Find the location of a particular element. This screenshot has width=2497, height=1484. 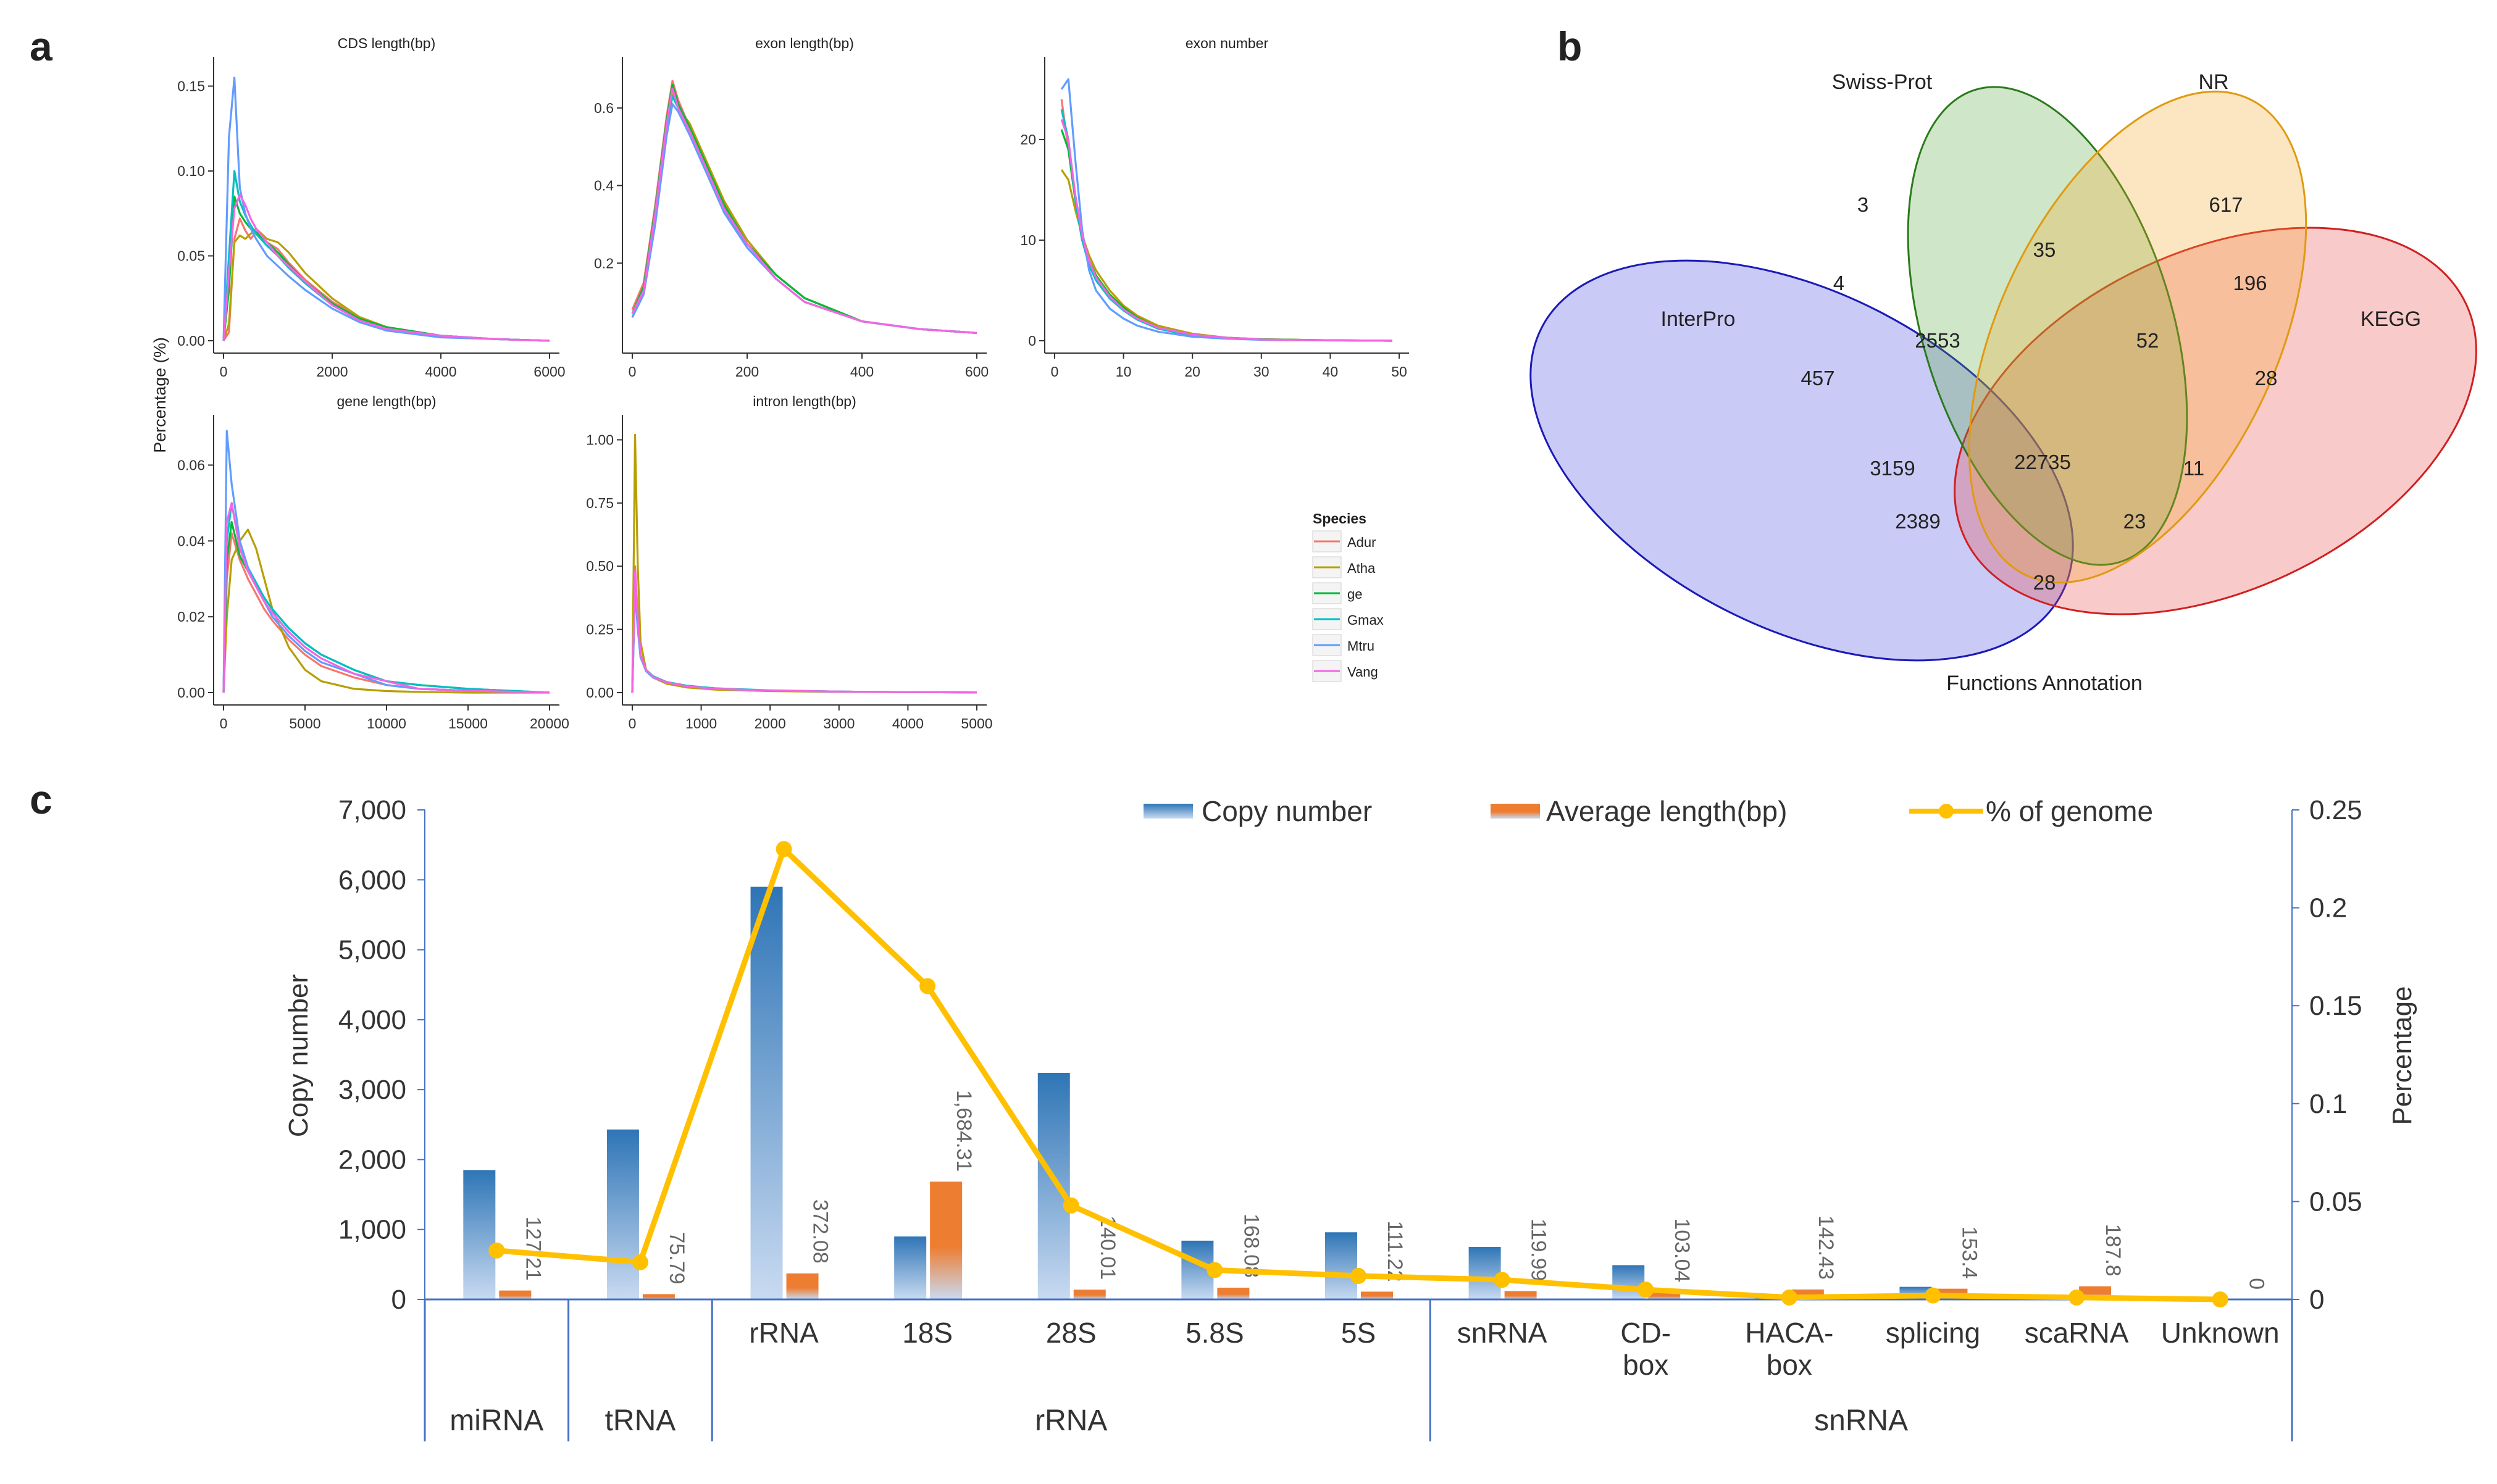

category-label: 18S is located at coordinates (928, 1333).